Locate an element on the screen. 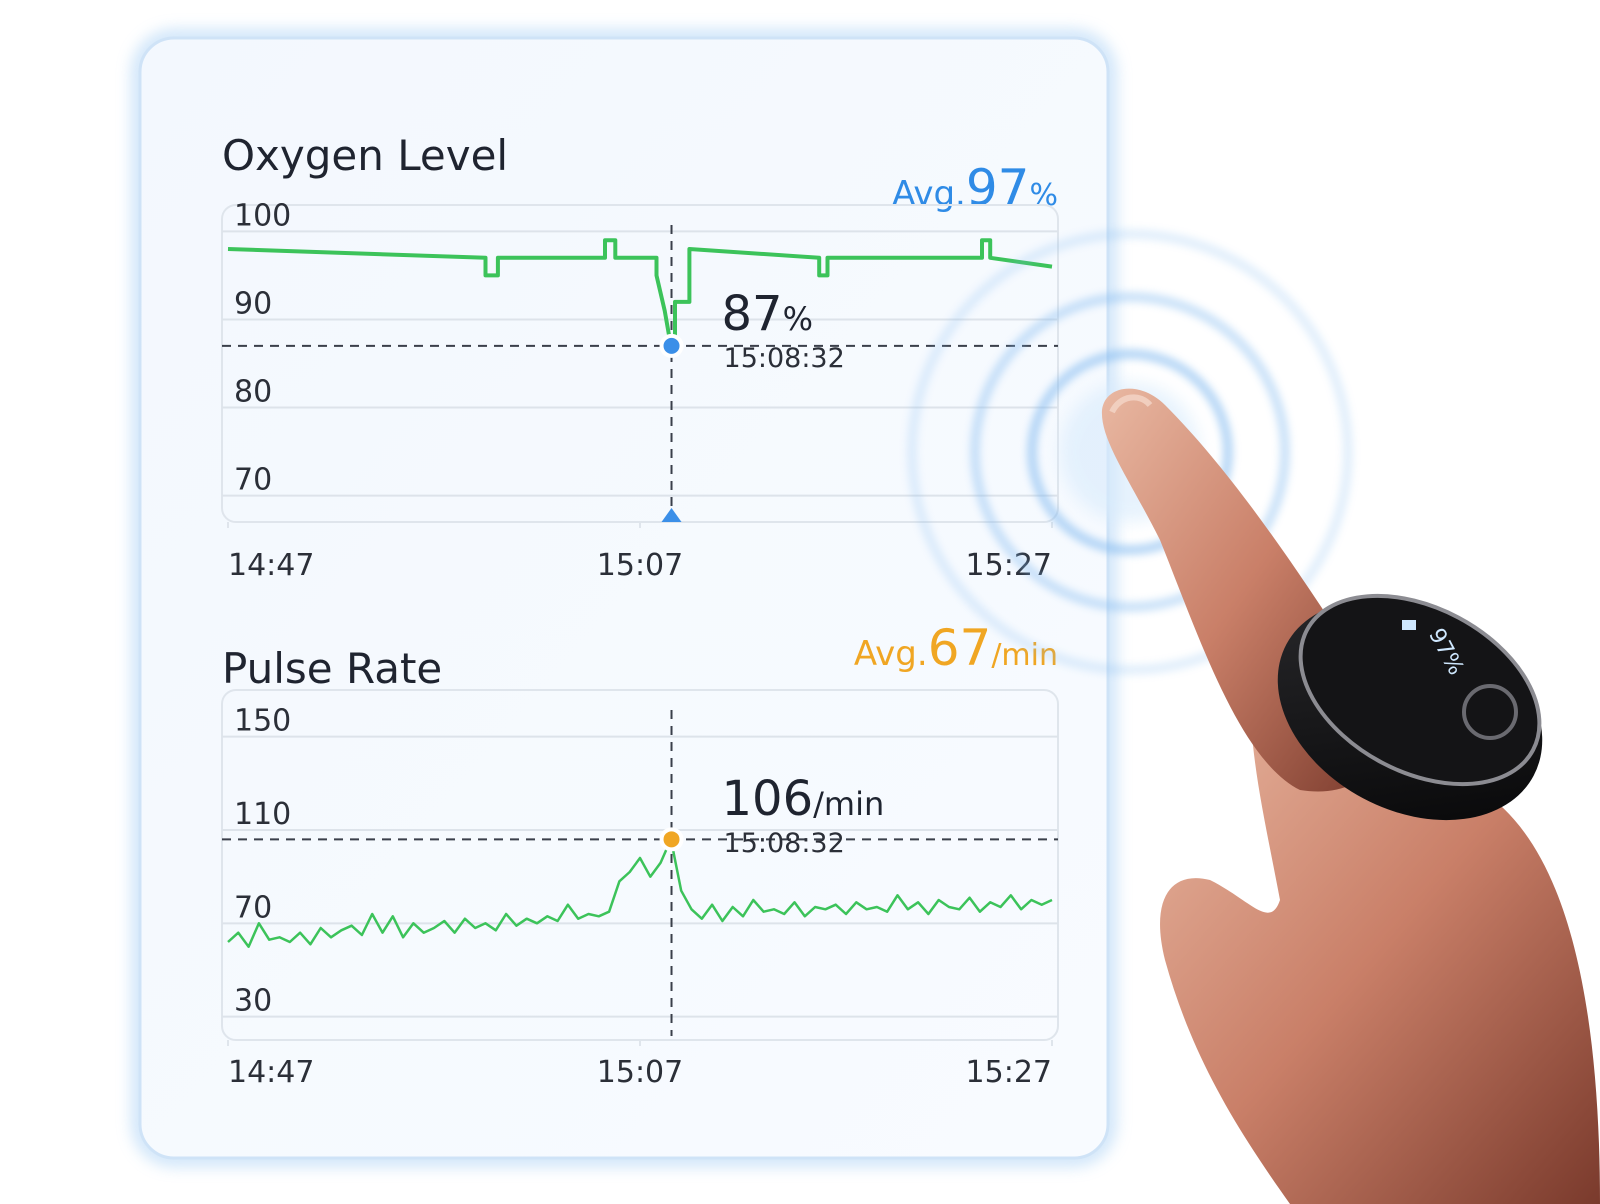 This screenshot has width=1600, height=1204. selected-value: 87% is located at coordinates (767, 314).